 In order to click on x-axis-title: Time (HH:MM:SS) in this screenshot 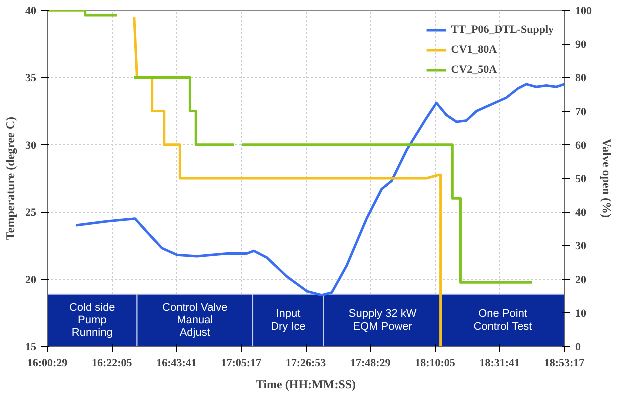, I will do `click(306, 385)`.